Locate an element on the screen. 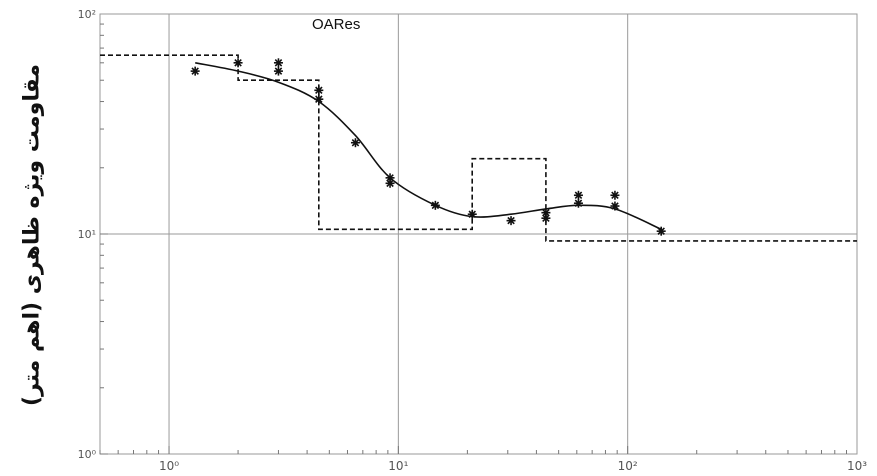  y-tick-label: 10¹ is located at coordinates (87, 234).